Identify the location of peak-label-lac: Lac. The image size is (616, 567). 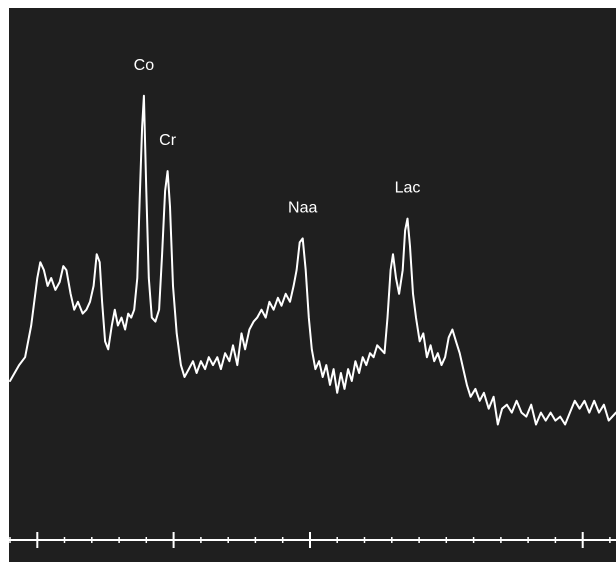
(408, 188).